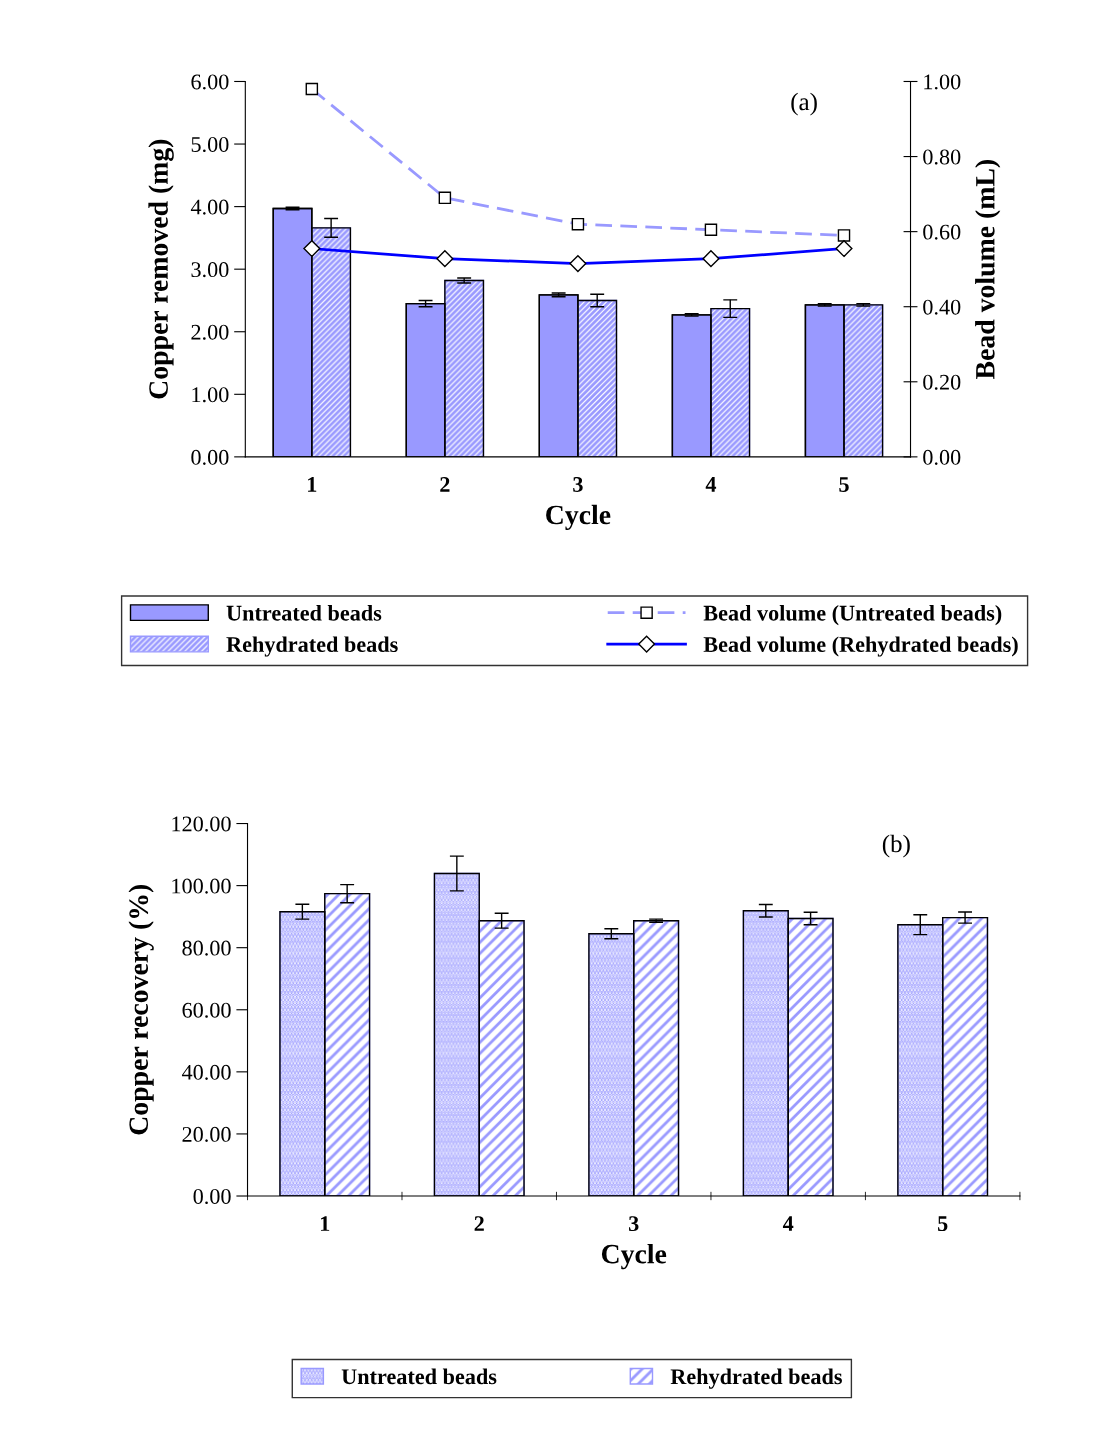 This screenshot has height=1455, width=1105. I want to click on y-tick-label: 2.00, so click(210, 332).